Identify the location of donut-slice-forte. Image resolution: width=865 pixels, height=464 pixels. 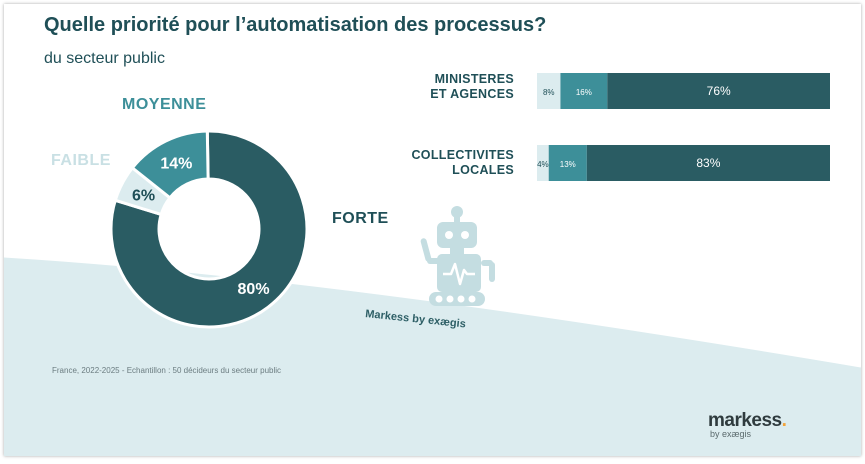
(209, 229).